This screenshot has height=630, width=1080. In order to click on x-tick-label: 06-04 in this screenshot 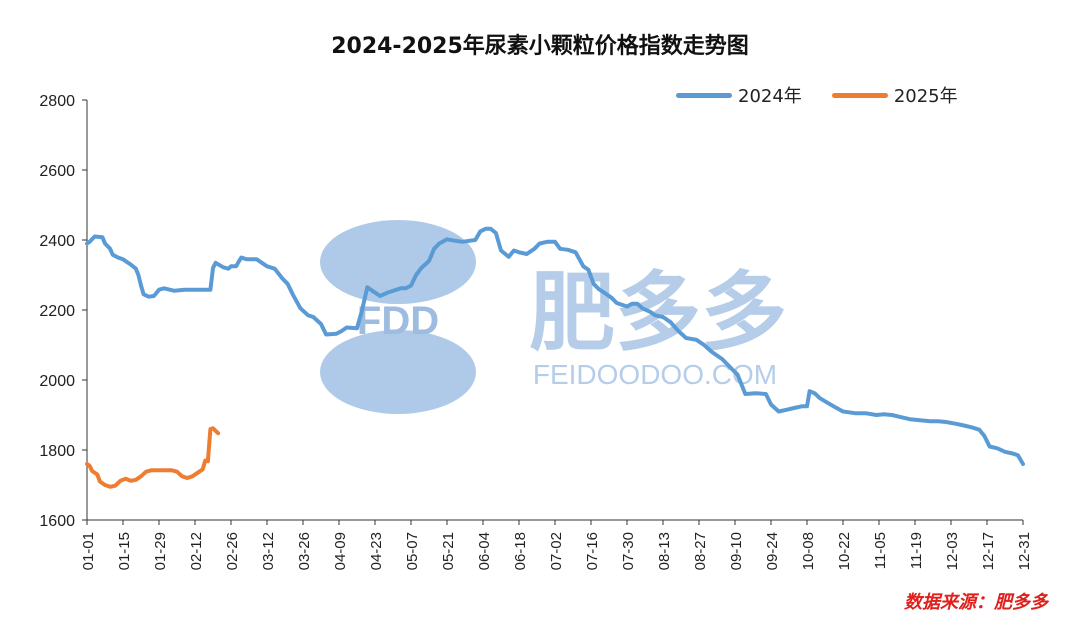, I will do `click(484, 551)`.